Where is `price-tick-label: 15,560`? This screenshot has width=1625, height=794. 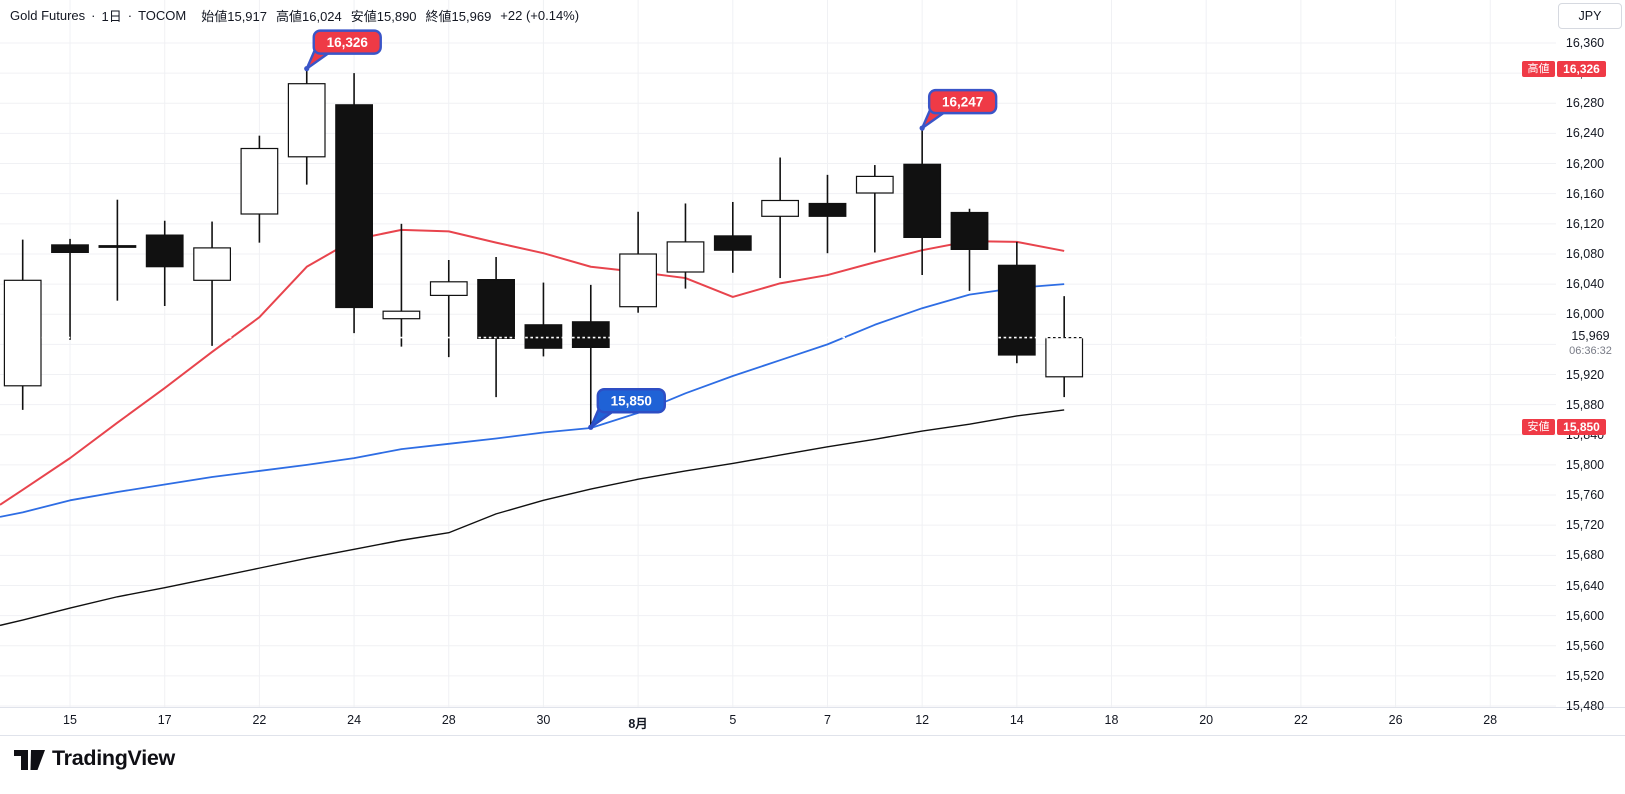
price-tick-label: 15,560 is located at coordinates (1585, 645).